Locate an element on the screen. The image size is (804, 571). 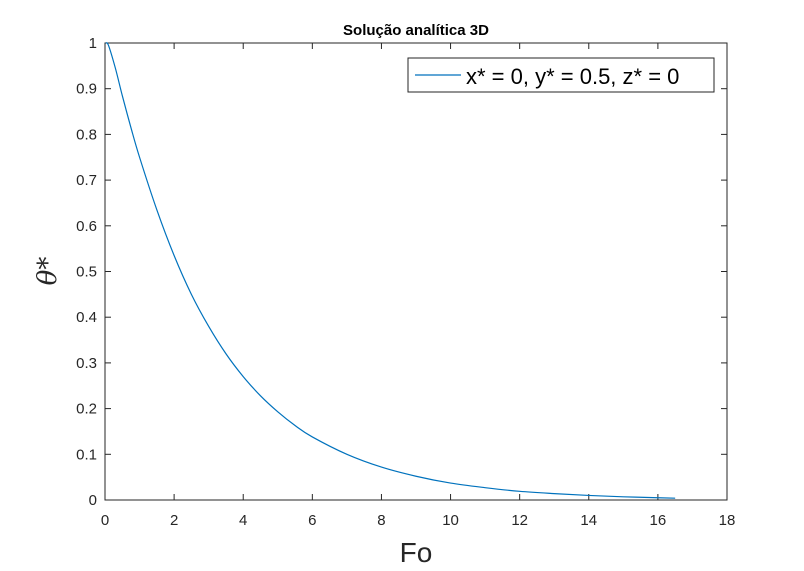
x-tick-label: 14 is located at coordinates (588, 520).